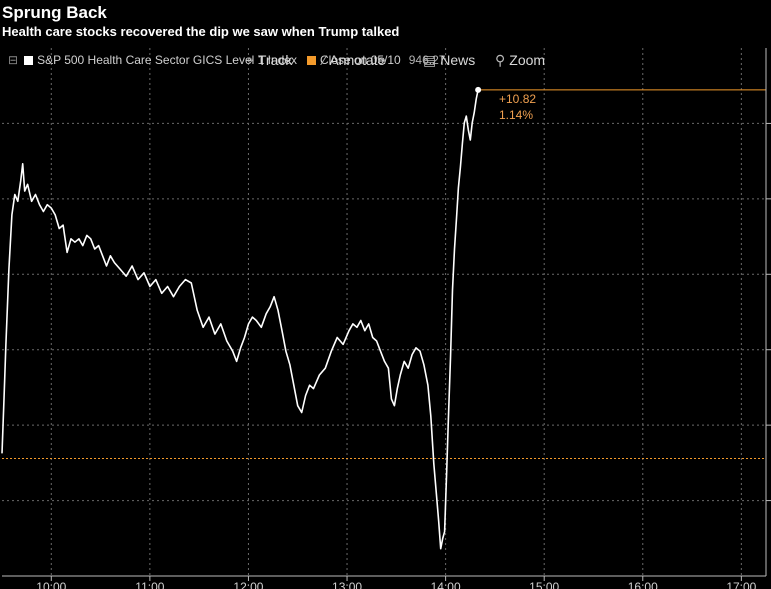 The height and width of the screenshot is (589, 771). I want to click on track-label: Track, so click(275, 60).